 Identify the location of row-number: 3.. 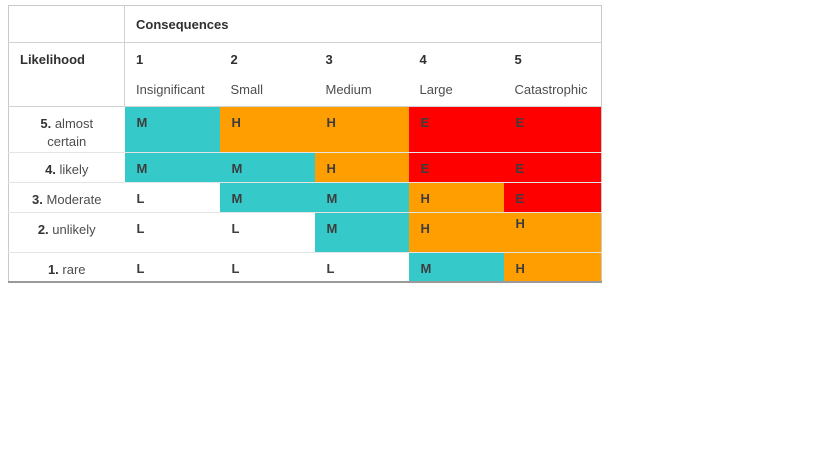
(37, 199).